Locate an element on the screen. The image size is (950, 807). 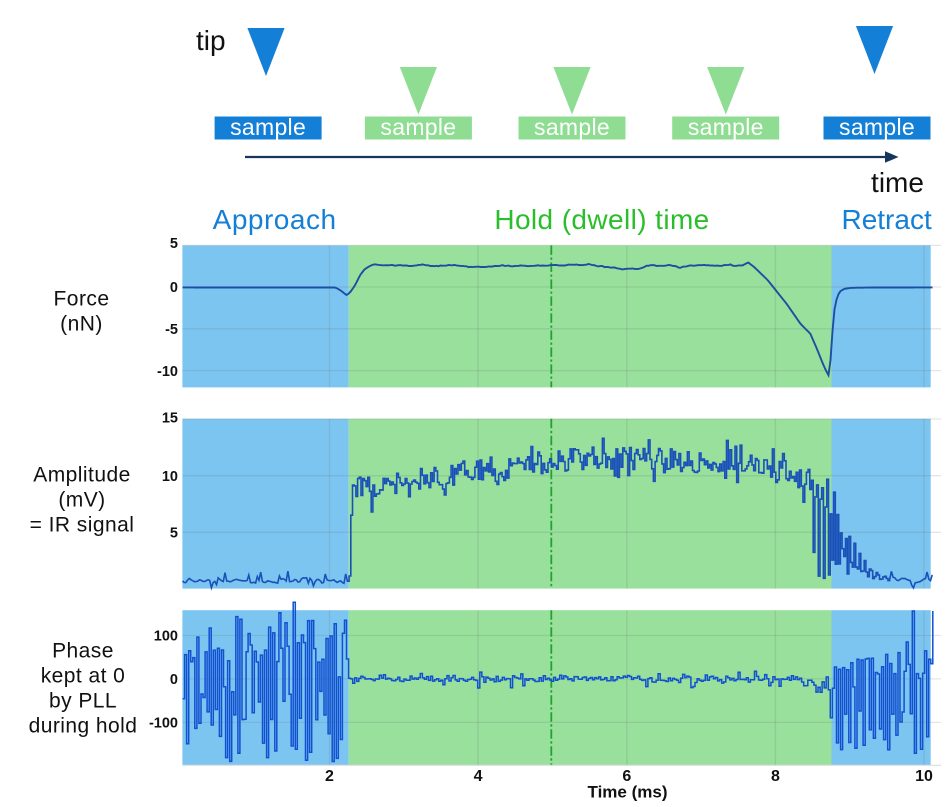
svg-text: -100 is located at coordinates (163, 724).